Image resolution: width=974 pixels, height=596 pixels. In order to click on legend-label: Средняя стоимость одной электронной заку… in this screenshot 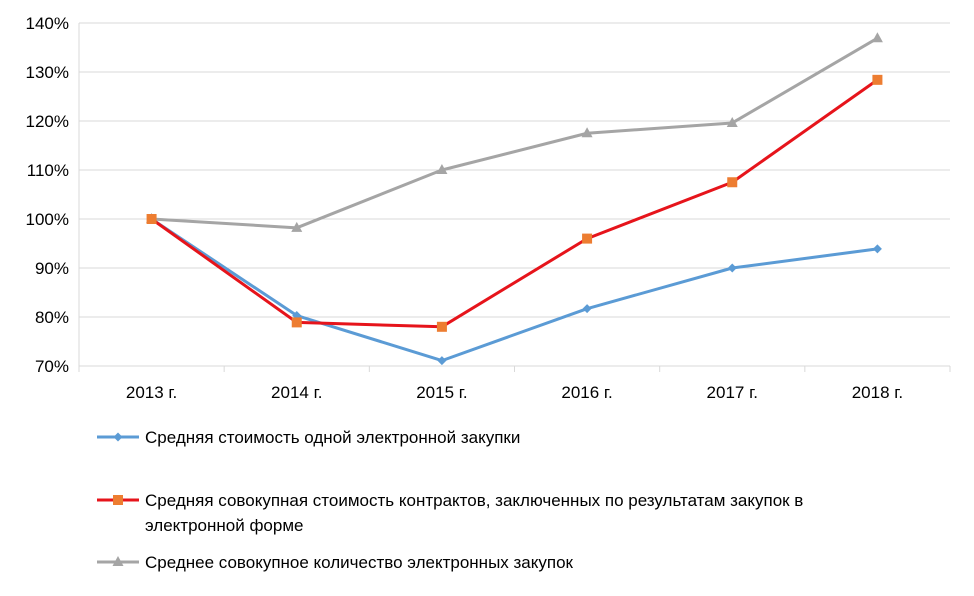, I will do `click(332, 437)`.